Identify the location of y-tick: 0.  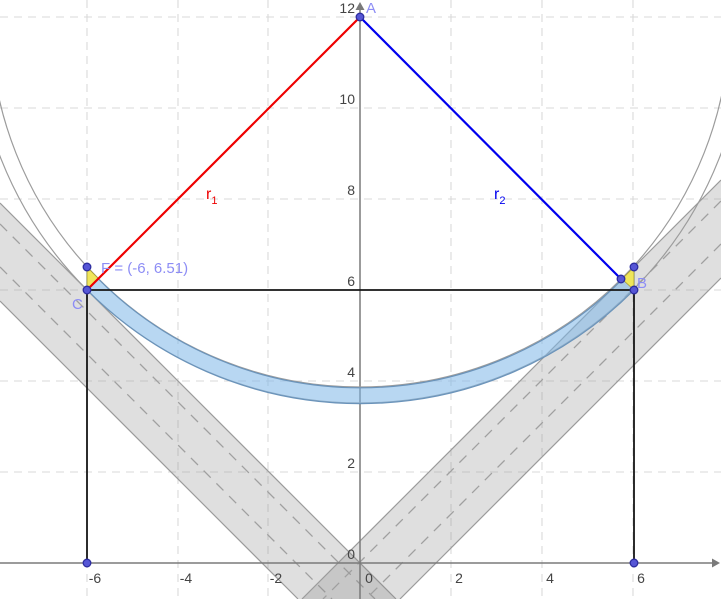
(351, 554).